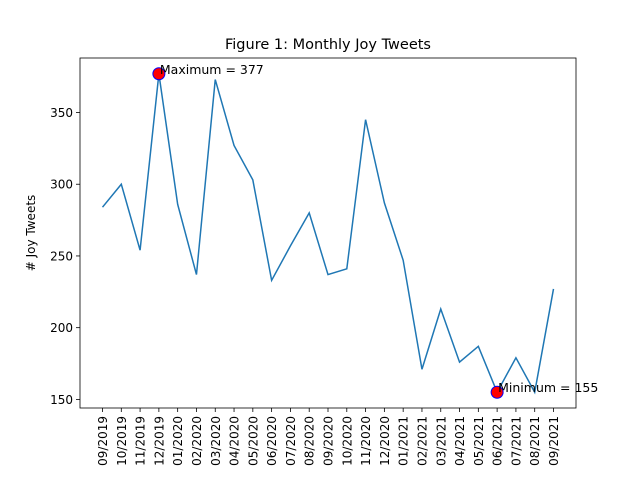  I want to click on x-tick-label: 10/2020, so click(347, 441).